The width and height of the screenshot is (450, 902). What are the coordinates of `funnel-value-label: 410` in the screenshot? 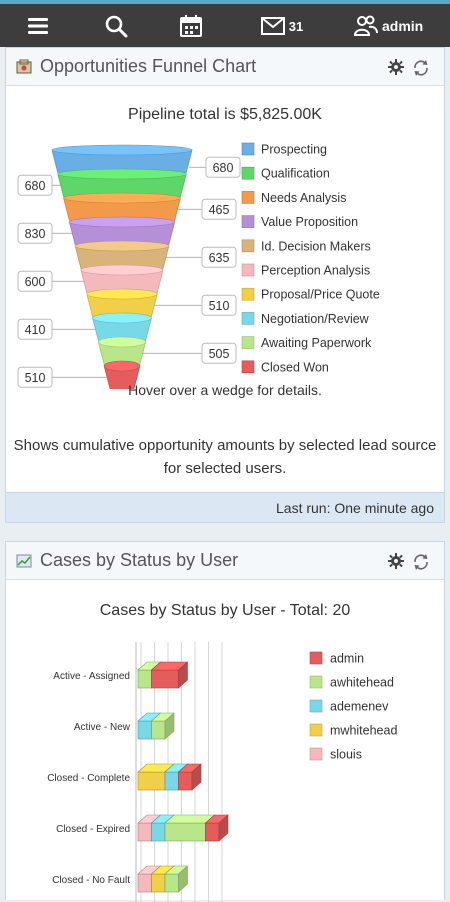 It's located at (56, 329).